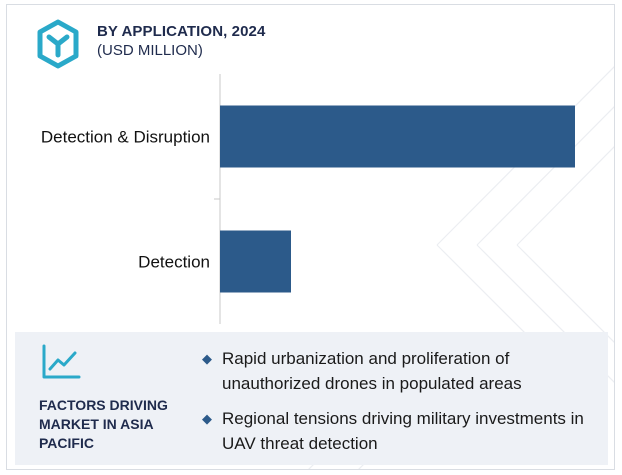 Image resolution: width=622 pixels, height=475 pixels. What do you see at coordinates (125, 137) in the screenshot?
I see `category-label: Detection & Disruption` at bounding box center [125, 137].